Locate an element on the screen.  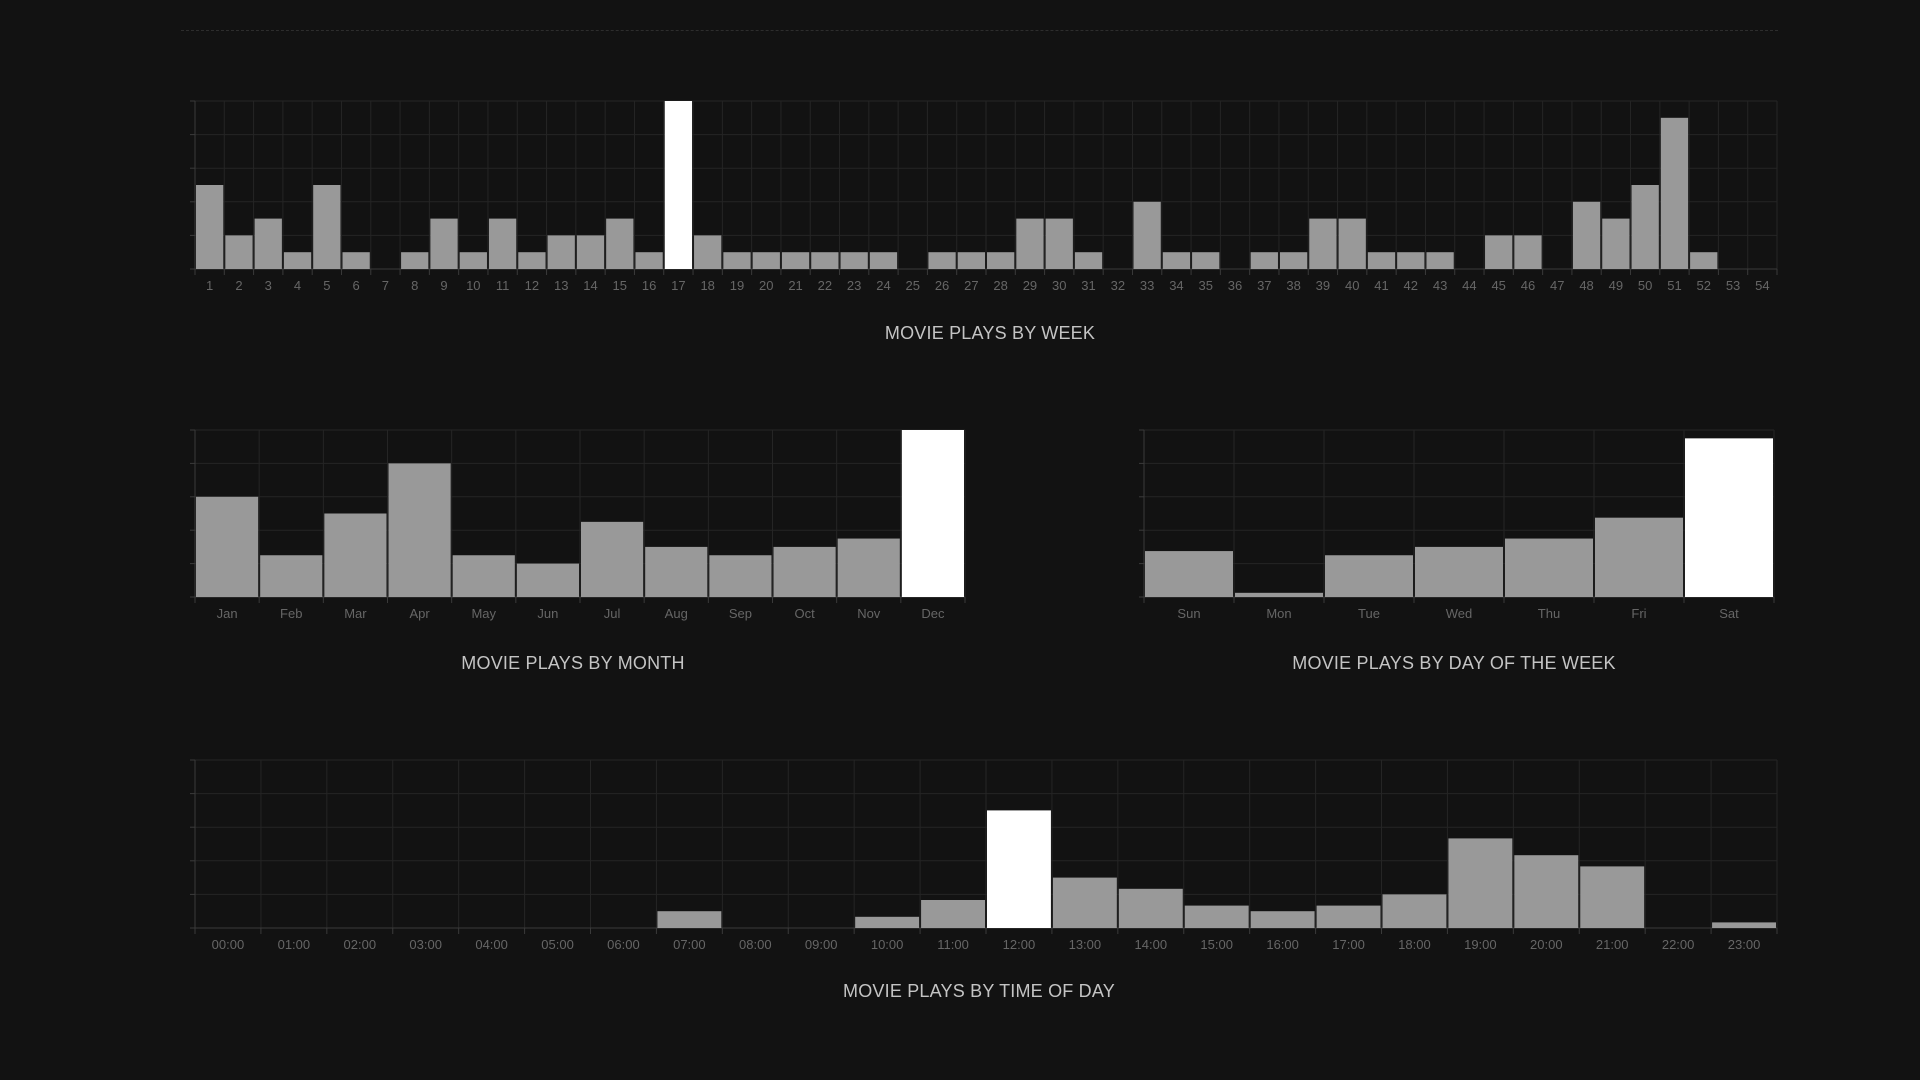
bar-month-Dec is located at coordinates (932, 513).